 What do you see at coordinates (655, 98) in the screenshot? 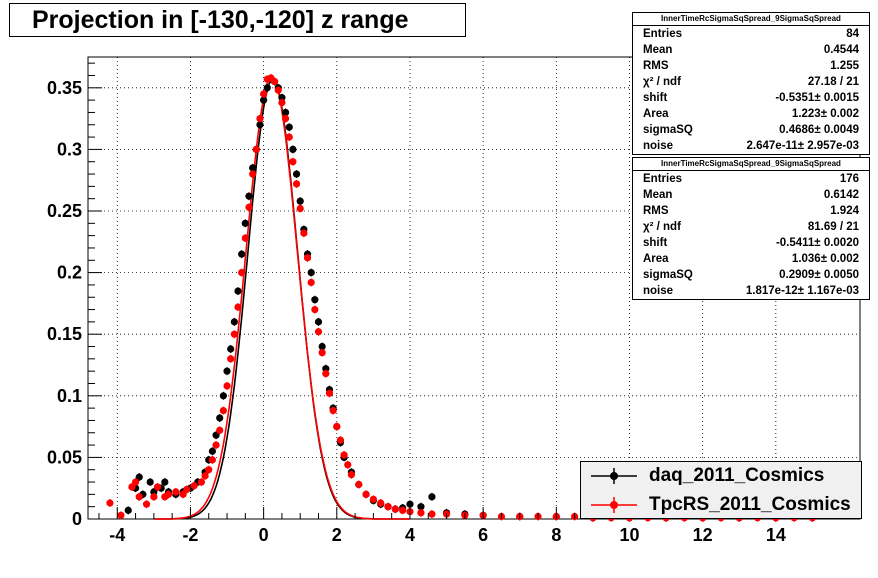
I see `stats-key: shift` at bounding box center [655, 98].